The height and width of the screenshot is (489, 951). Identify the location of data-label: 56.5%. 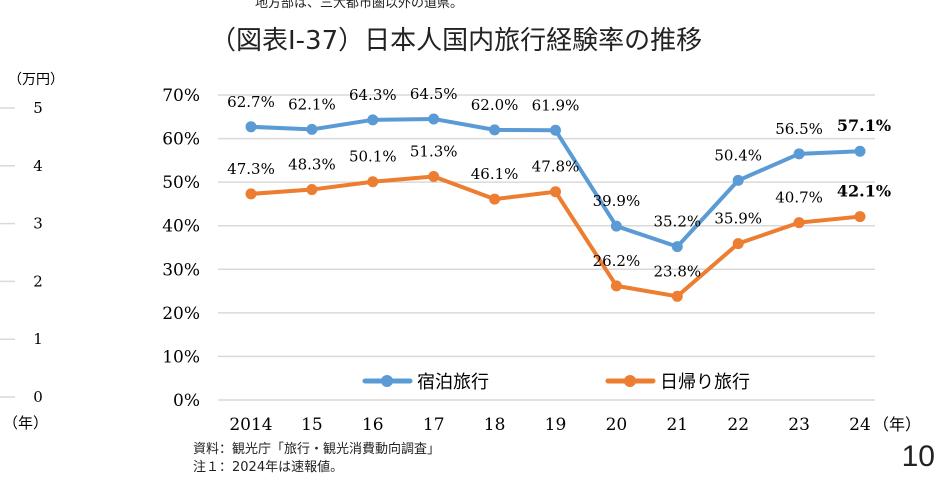
(799, 129).